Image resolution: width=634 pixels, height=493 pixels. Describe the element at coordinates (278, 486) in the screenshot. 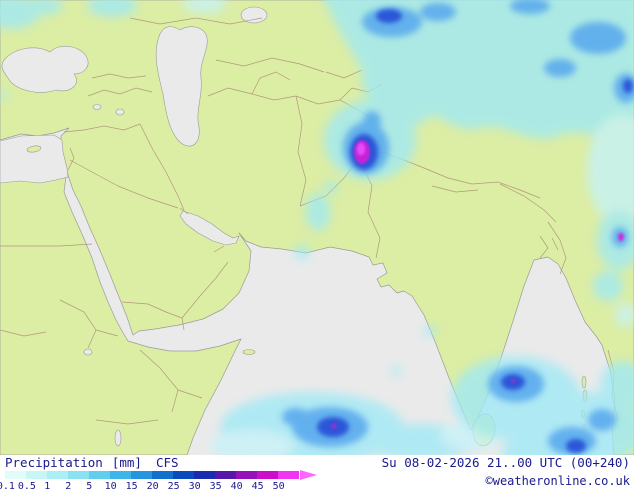

I see `scale-label: 50` at that location.